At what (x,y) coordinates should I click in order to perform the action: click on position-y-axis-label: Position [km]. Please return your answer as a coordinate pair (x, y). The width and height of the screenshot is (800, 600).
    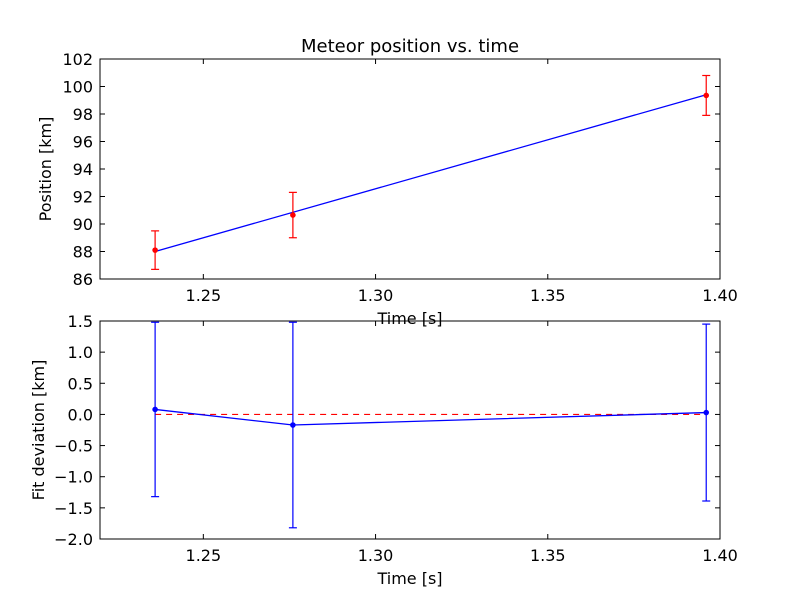
    Looking at the image, I should click on (45, 169).